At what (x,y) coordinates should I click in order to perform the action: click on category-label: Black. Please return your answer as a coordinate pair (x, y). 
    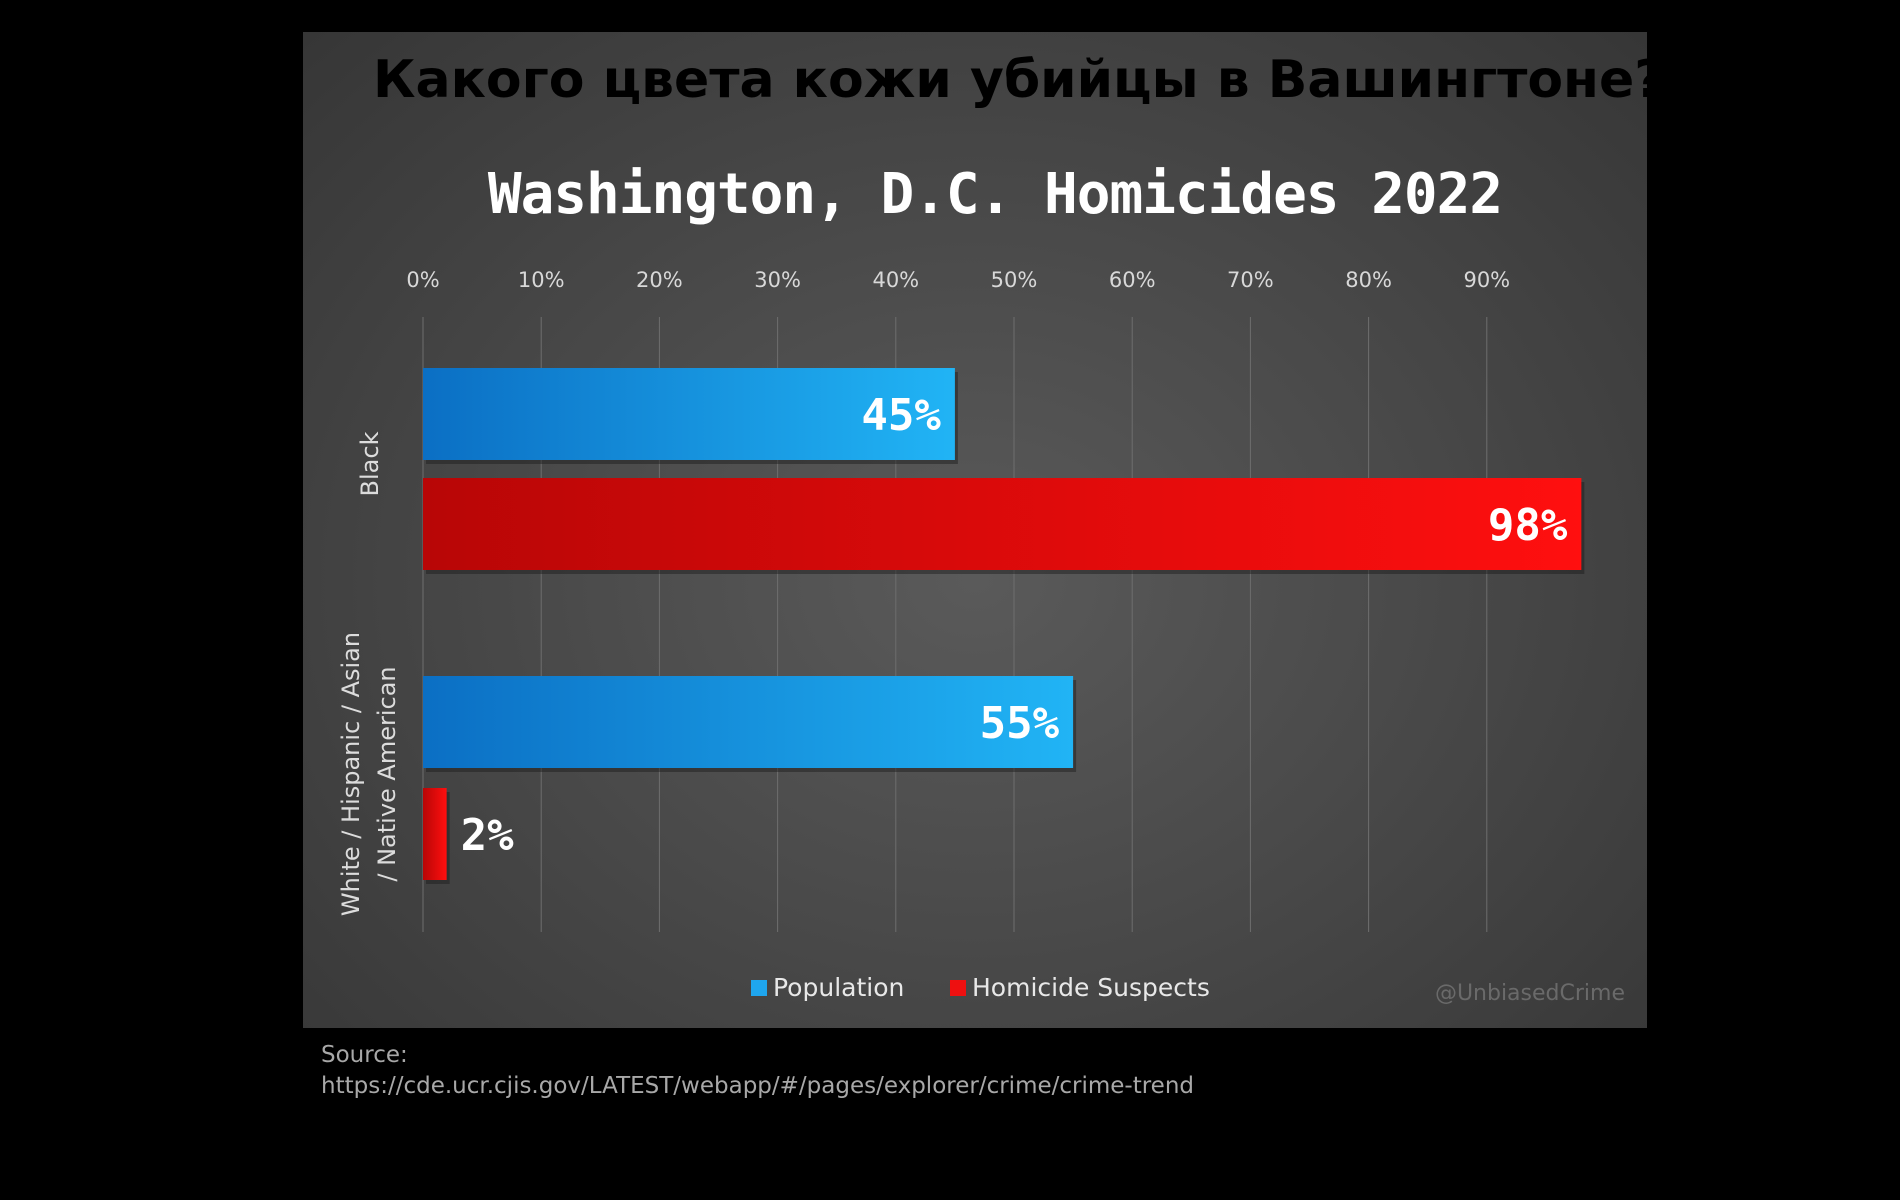
    Looking at the image, I should click on (370, 463).